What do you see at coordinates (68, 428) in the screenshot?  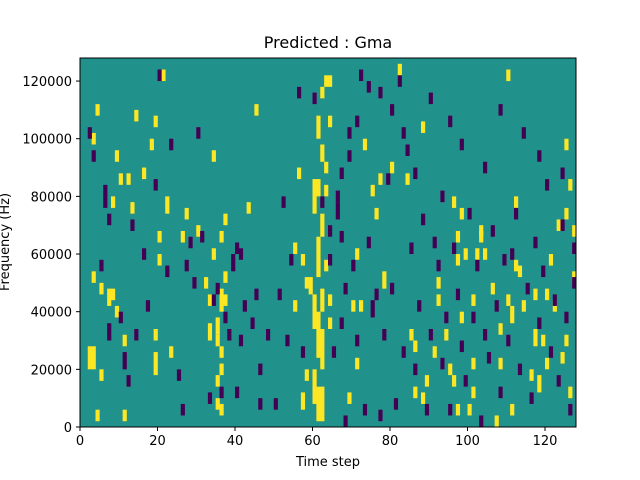 I see `y-tick-label: 0` at bounding box center [68, 428].